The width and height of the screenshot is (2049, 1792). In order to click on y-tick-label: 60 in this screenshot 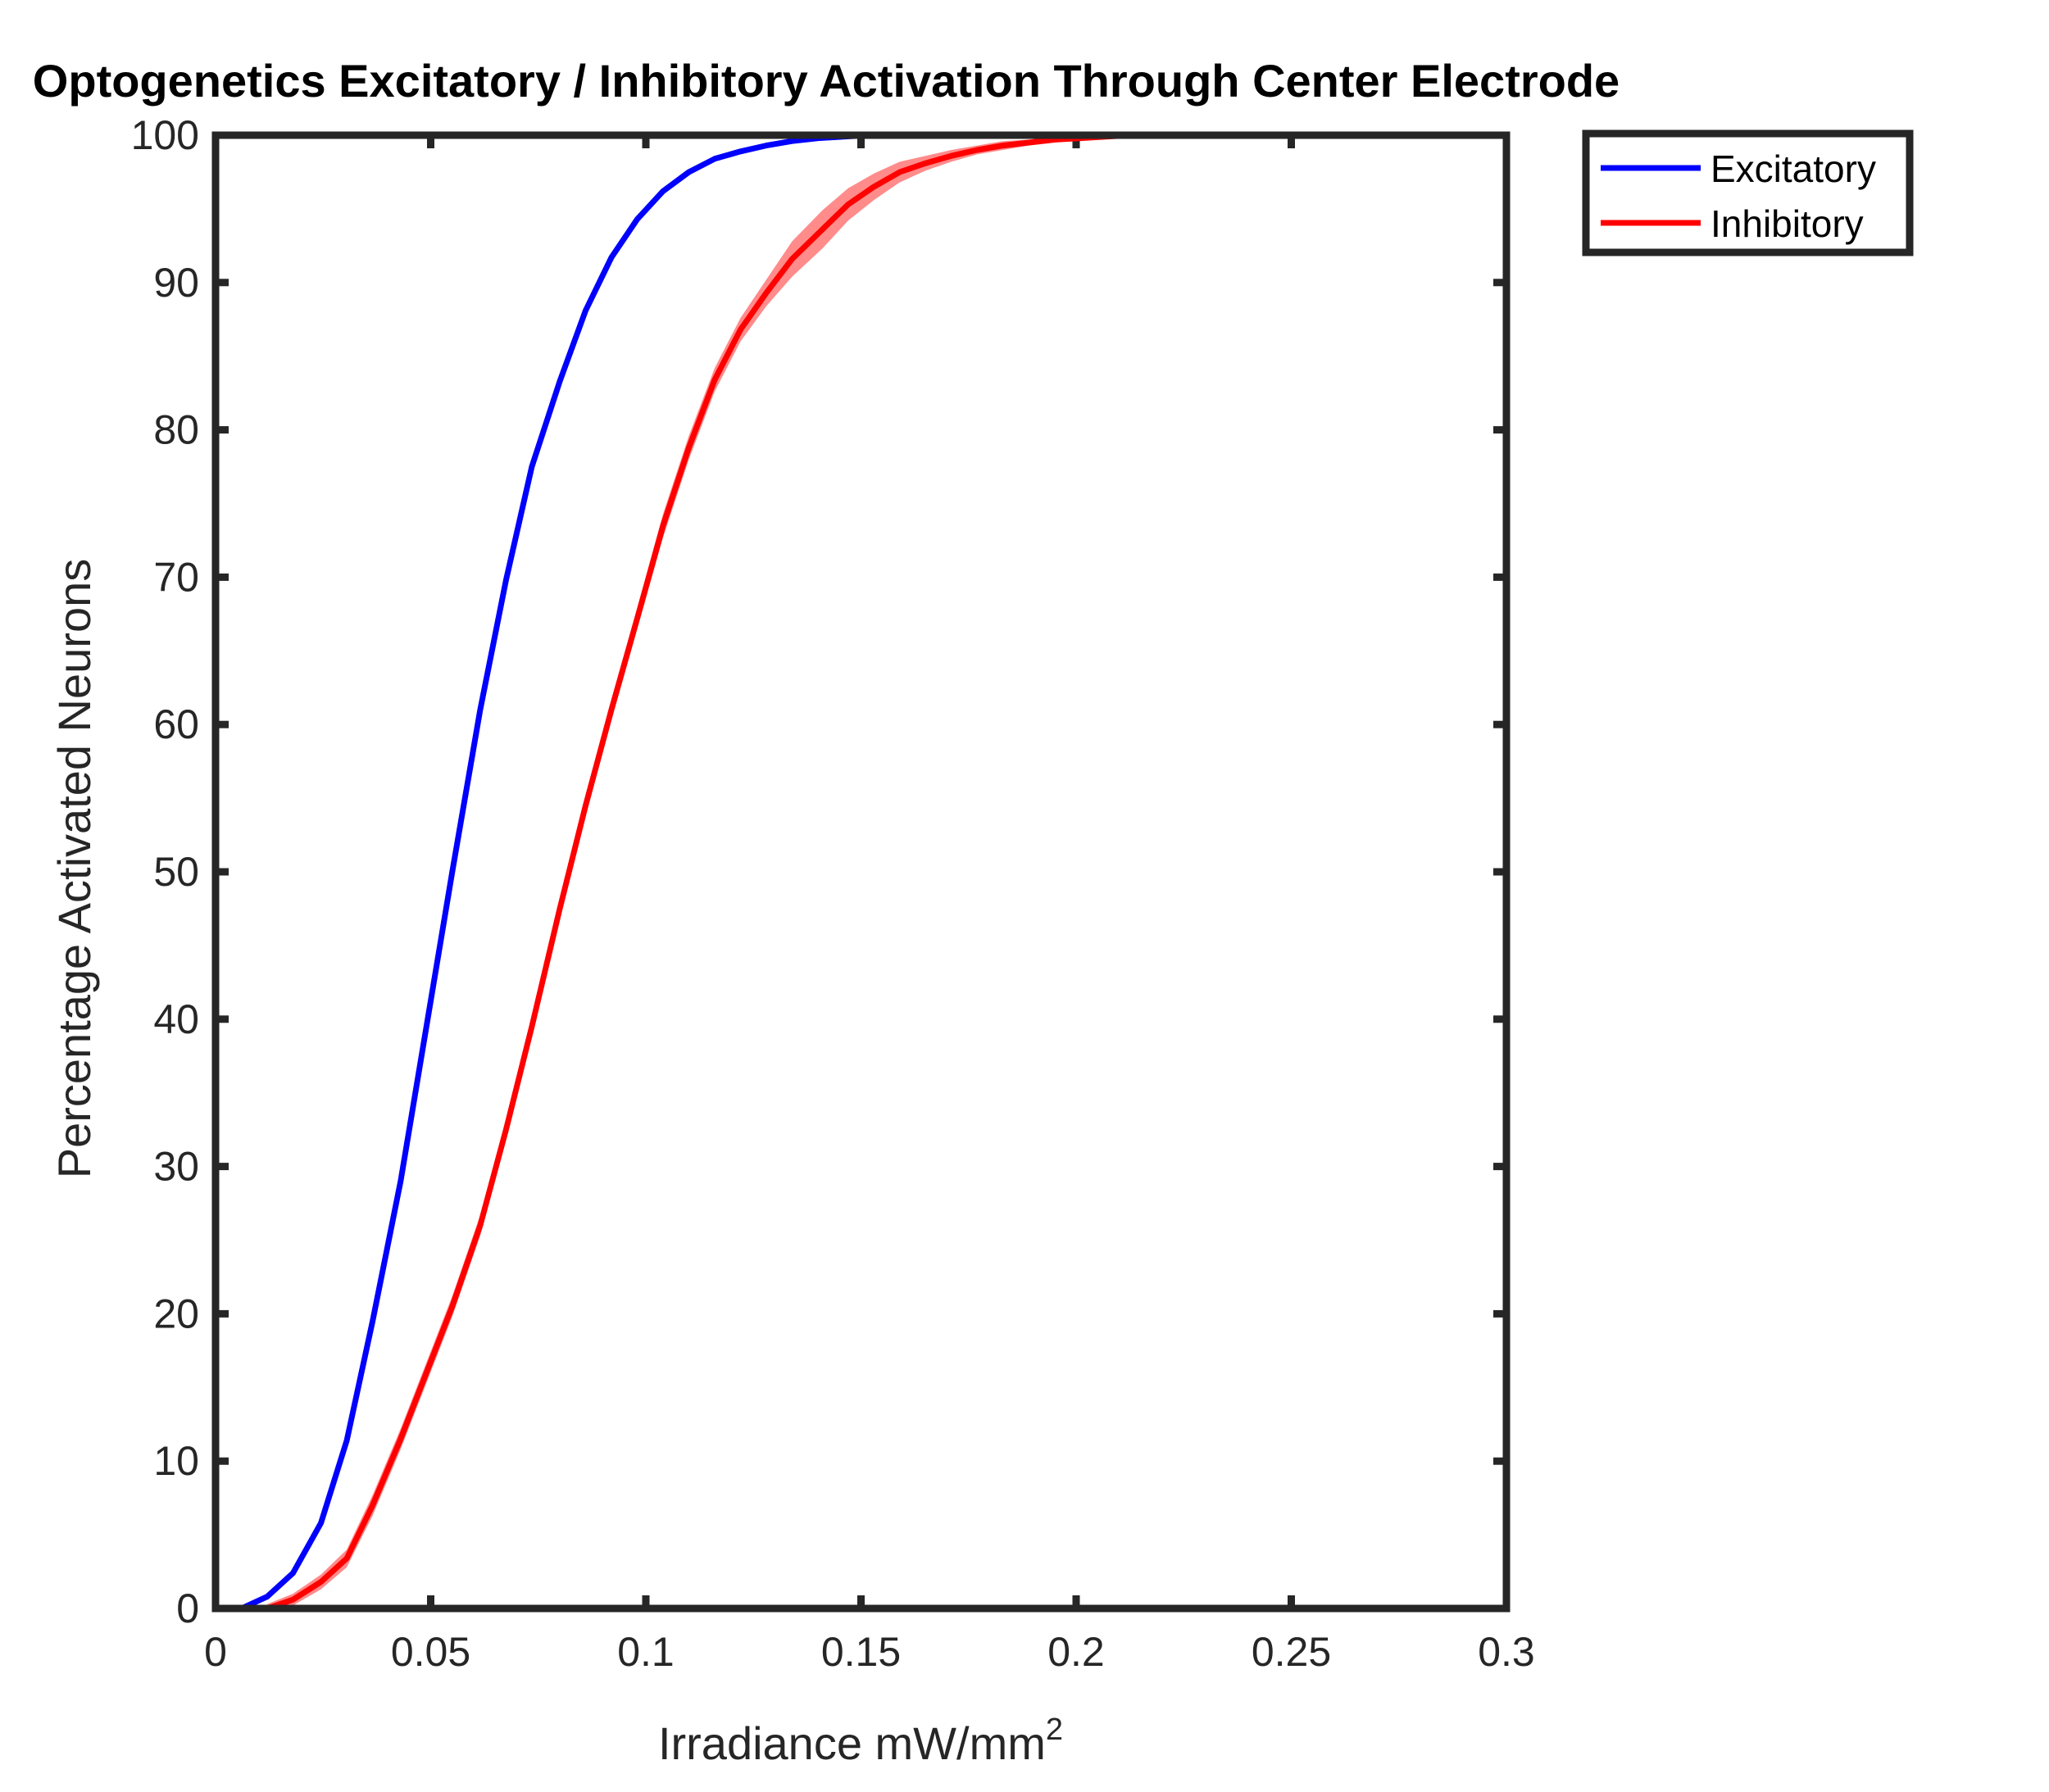, I will do `click(176, 724)`.